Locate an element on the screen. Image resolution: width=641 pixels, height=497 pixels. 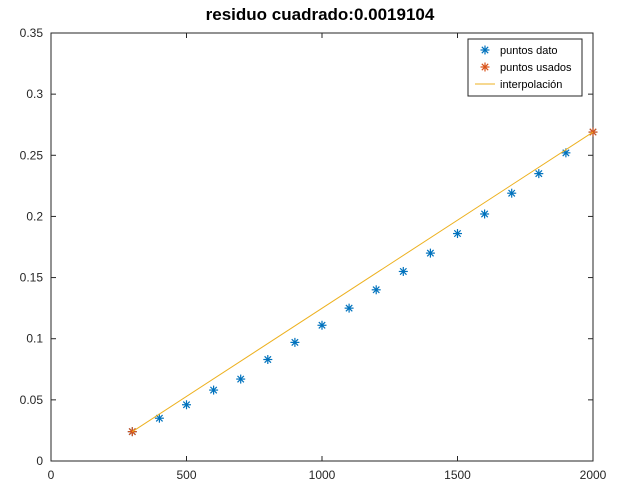
y-tick-label: 0.1 is located at coordinates (34, 339).